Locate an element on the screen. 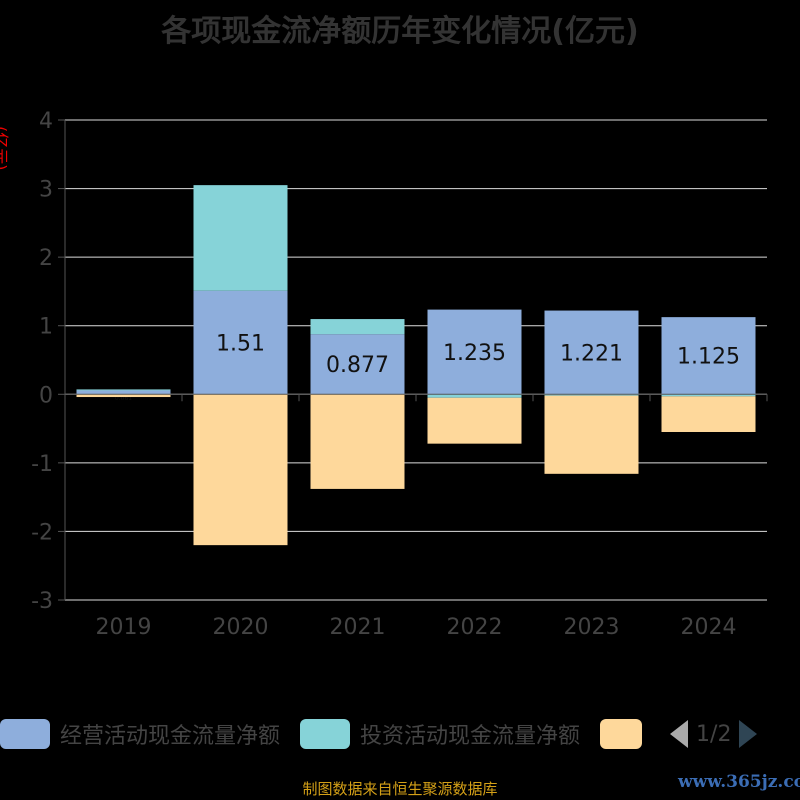  bar-2020-series2 is located at coordinates (240, 470).